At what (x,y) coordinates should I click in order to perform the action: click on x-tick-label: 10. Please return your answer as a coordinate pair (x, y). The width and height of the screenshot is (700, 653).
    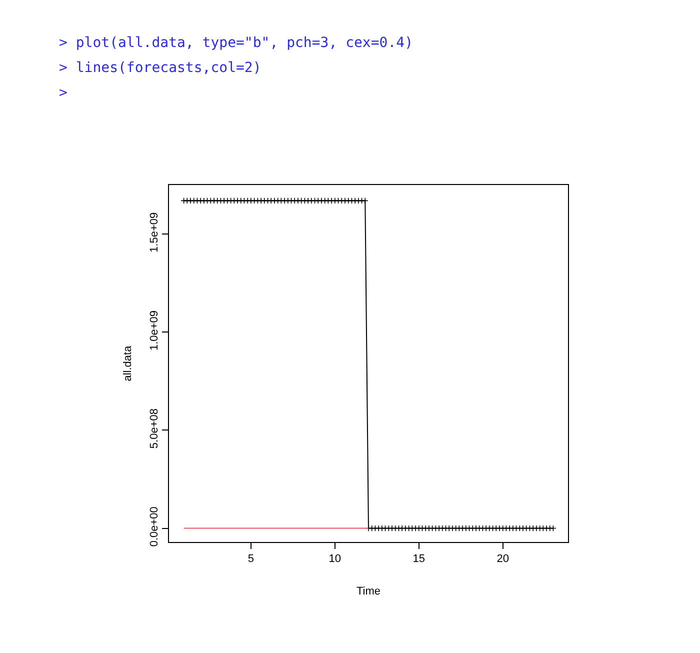
    Looking at the image, I should click on (335, 559).